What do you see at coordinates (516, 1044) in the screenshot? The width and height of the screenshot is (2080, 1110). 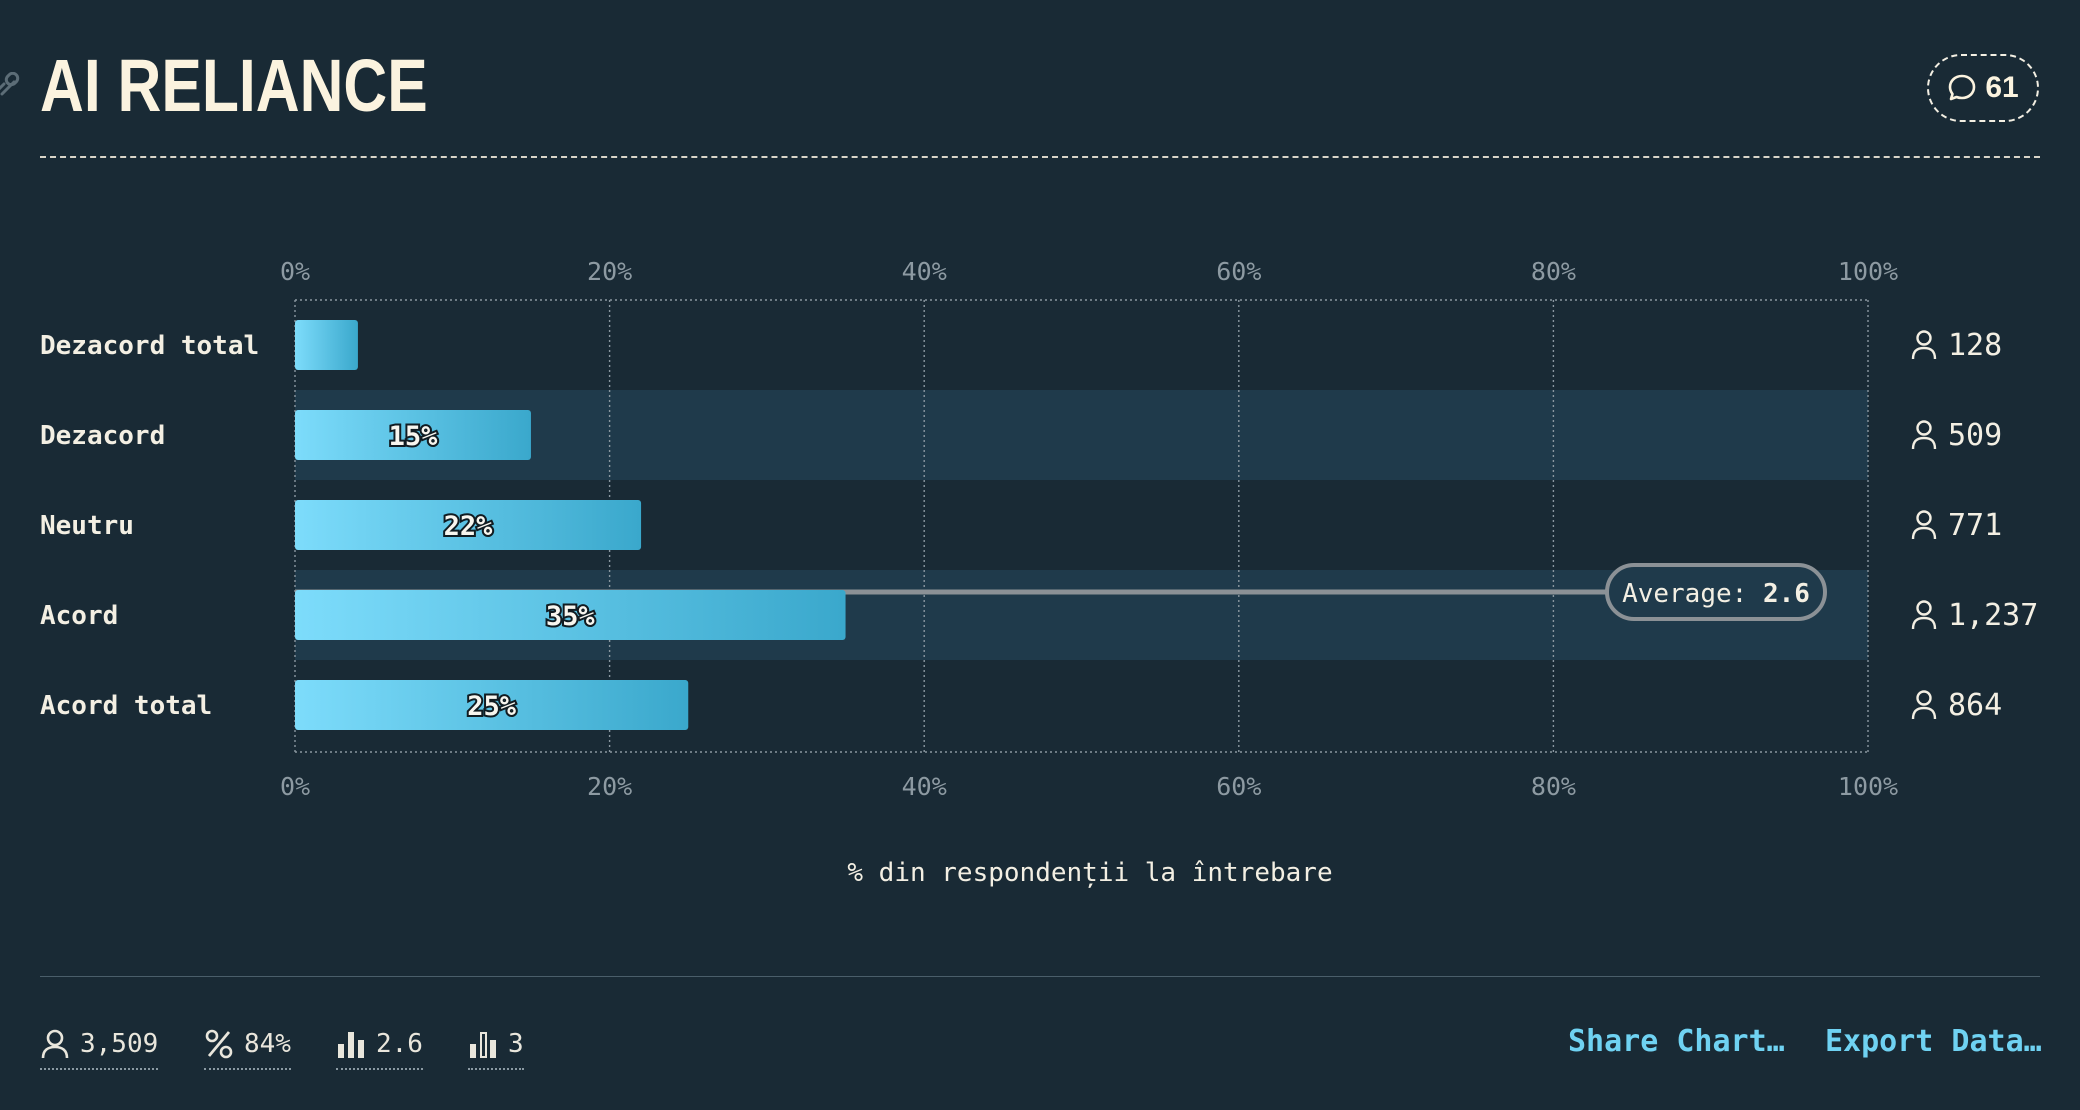 I see `stat-value: 3` at bounding box center [516, 1044].